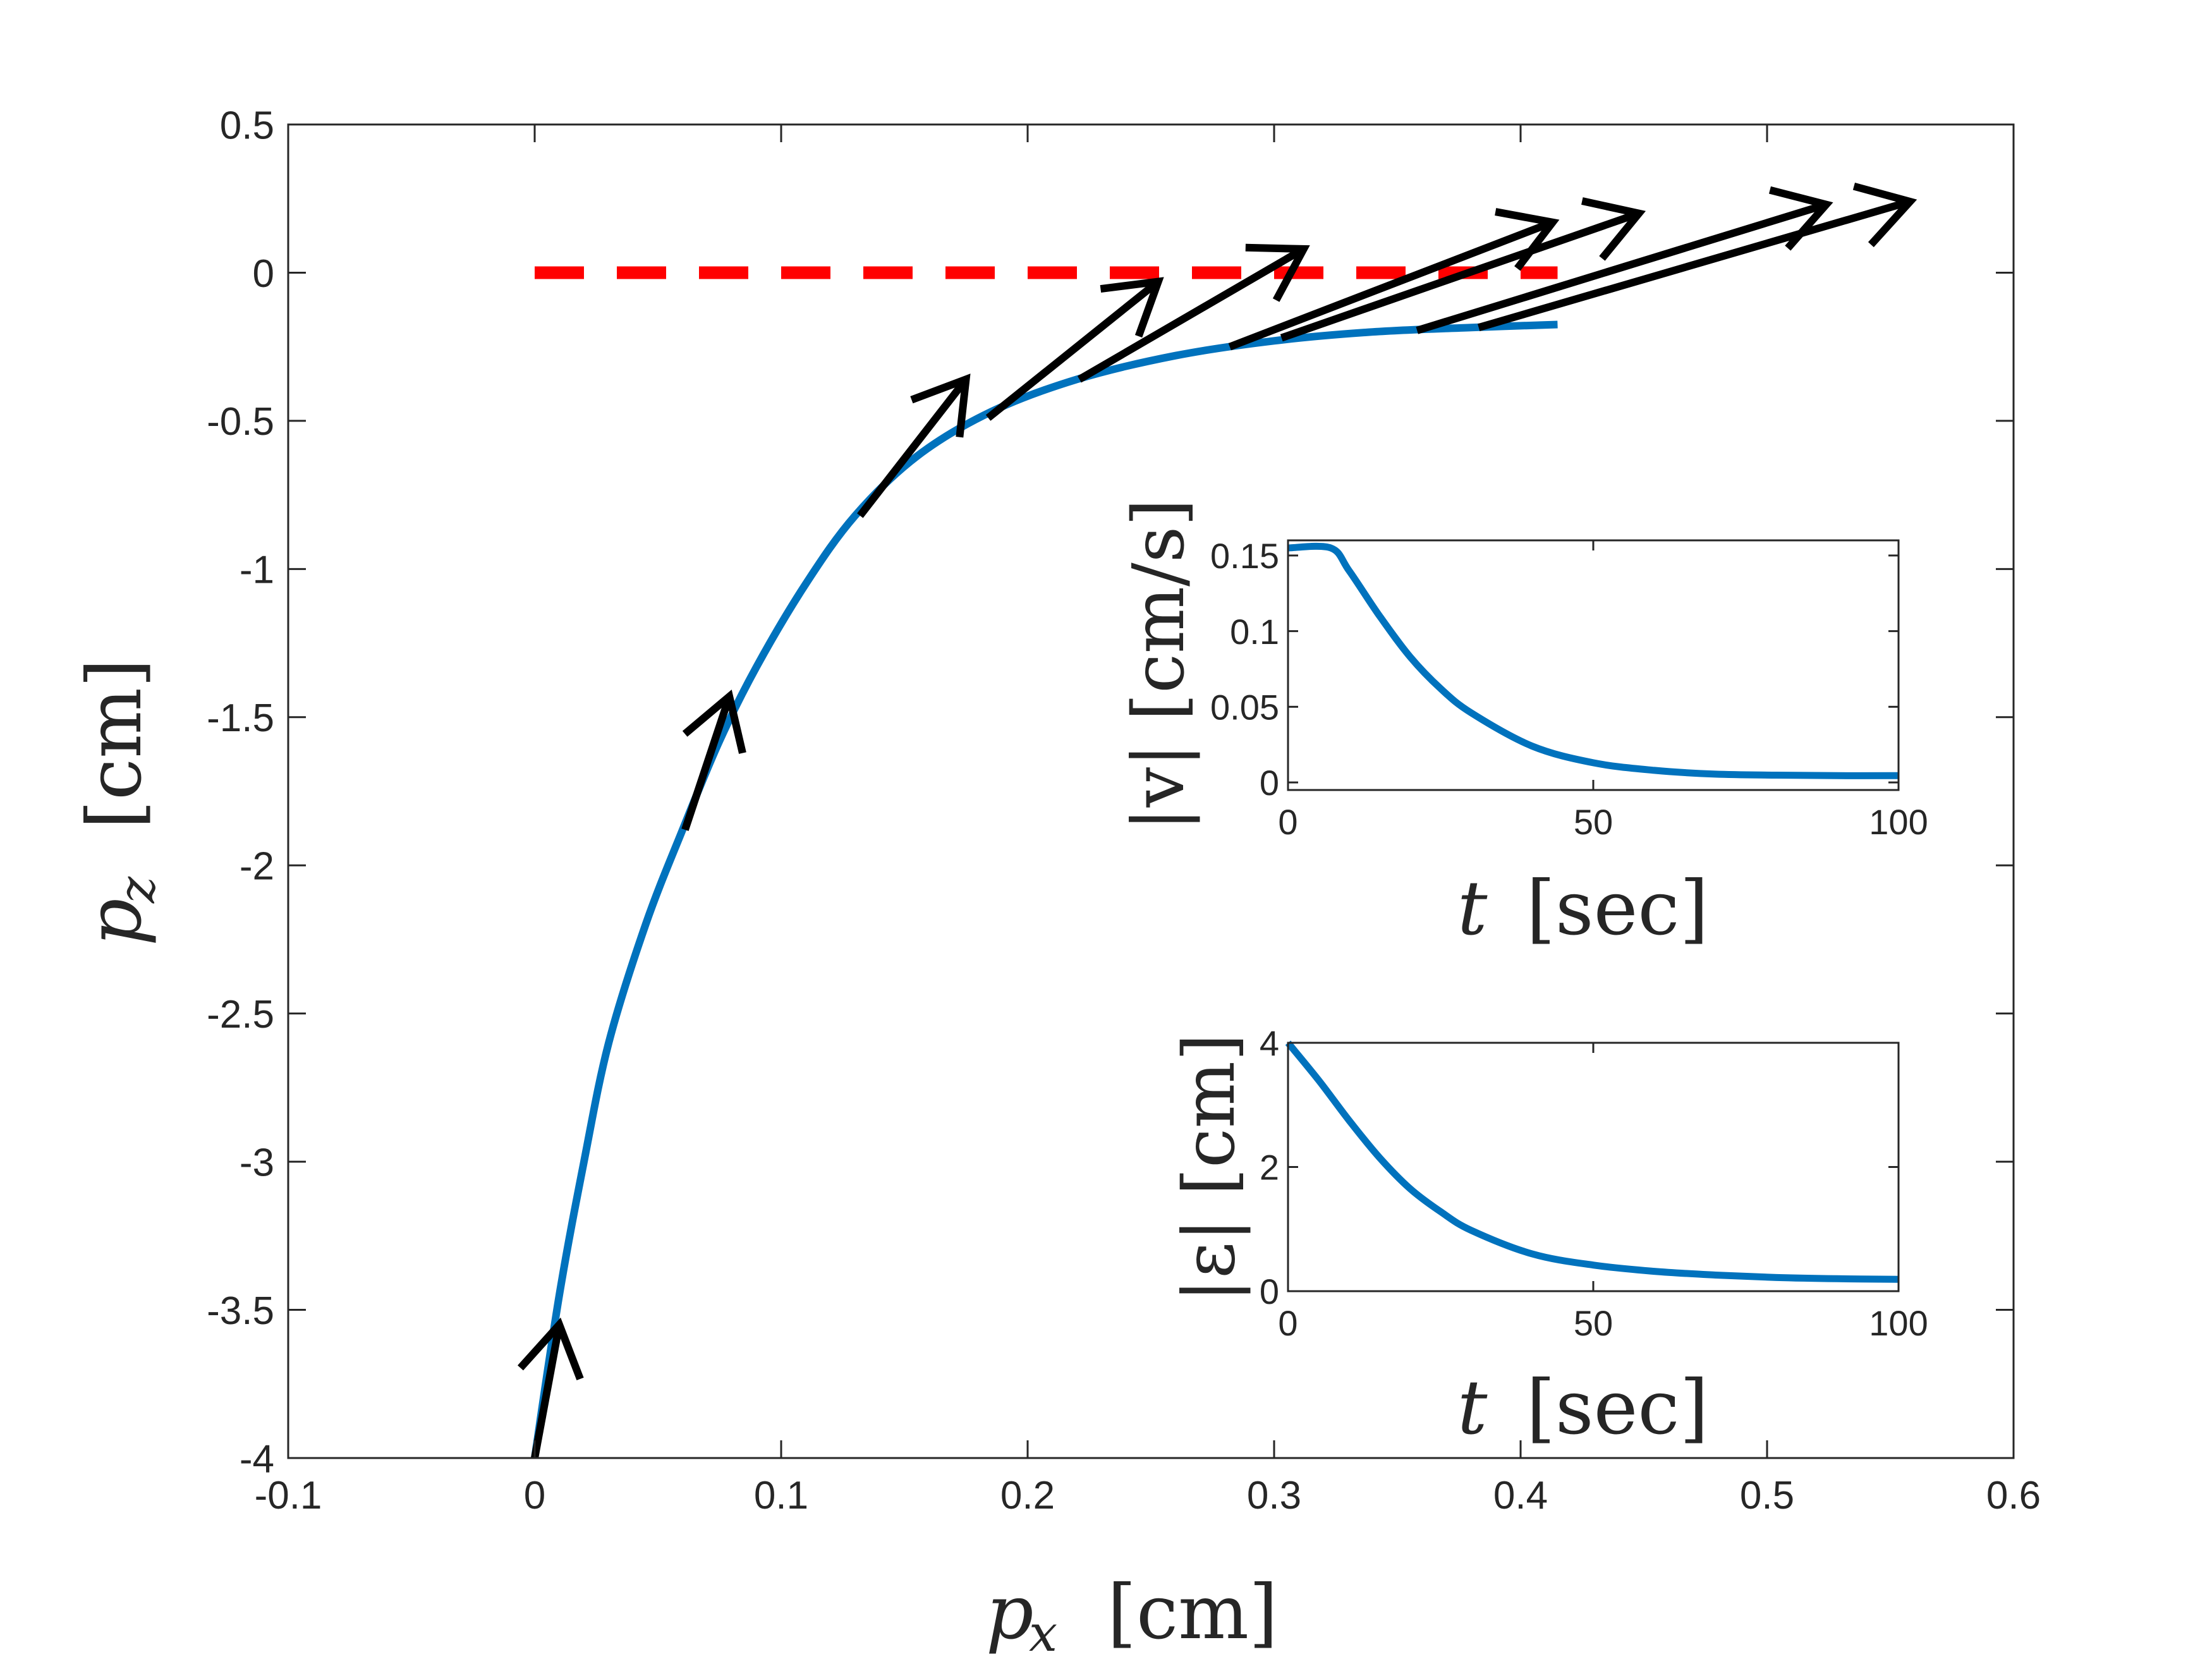 The image size is (2212, 1659). What do you see at coordinates (240, 718) in the screenshot?
I see `main-ytick-label: -1.5` at bounding box center [240, 718].